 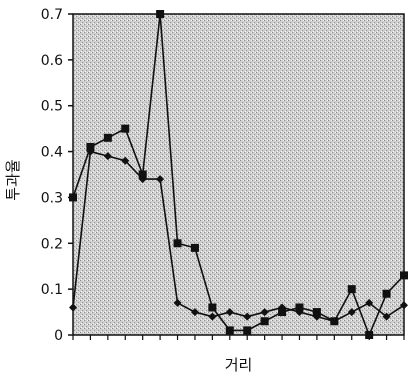 I want to click on y-tick-label: 0.3, so click(x=52, y=198).